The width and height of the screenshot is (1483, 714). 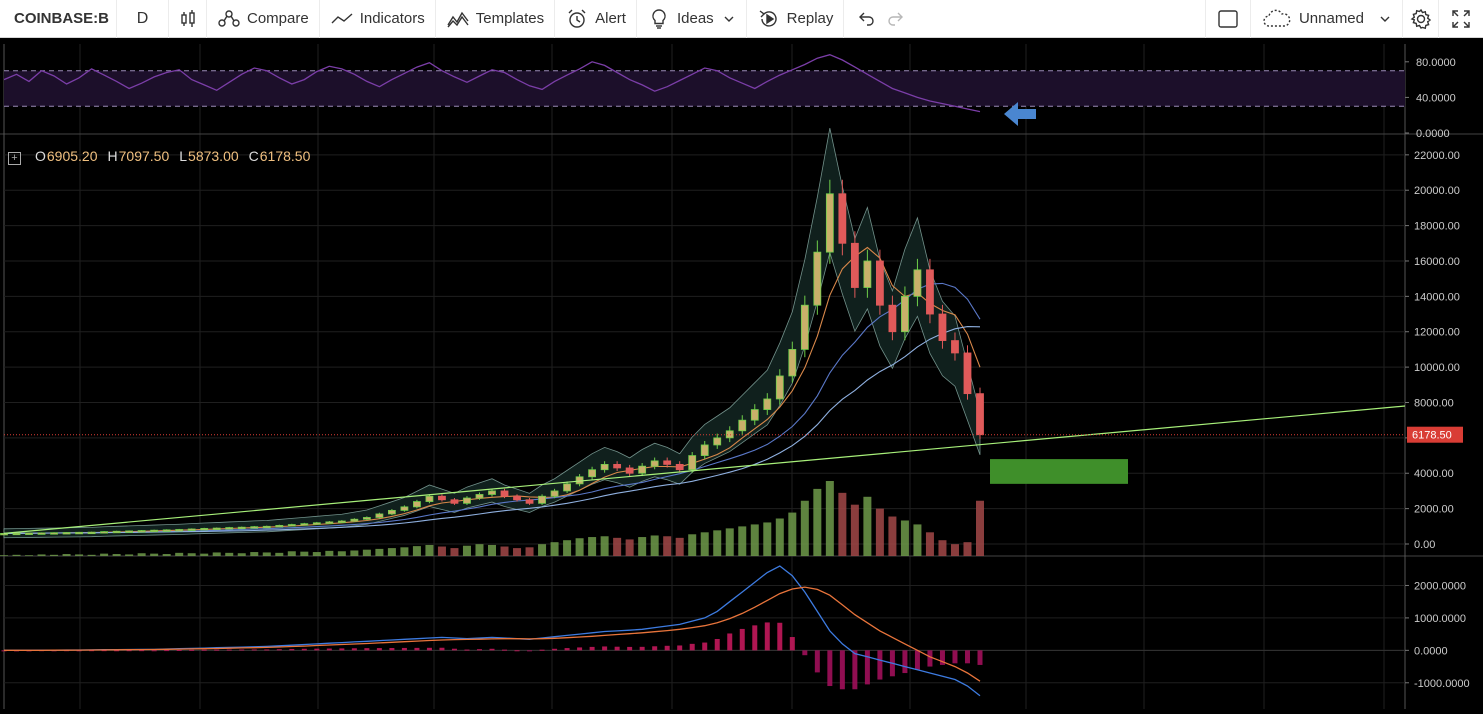 I want to click on undo-icon, so click(x=866, y=19).